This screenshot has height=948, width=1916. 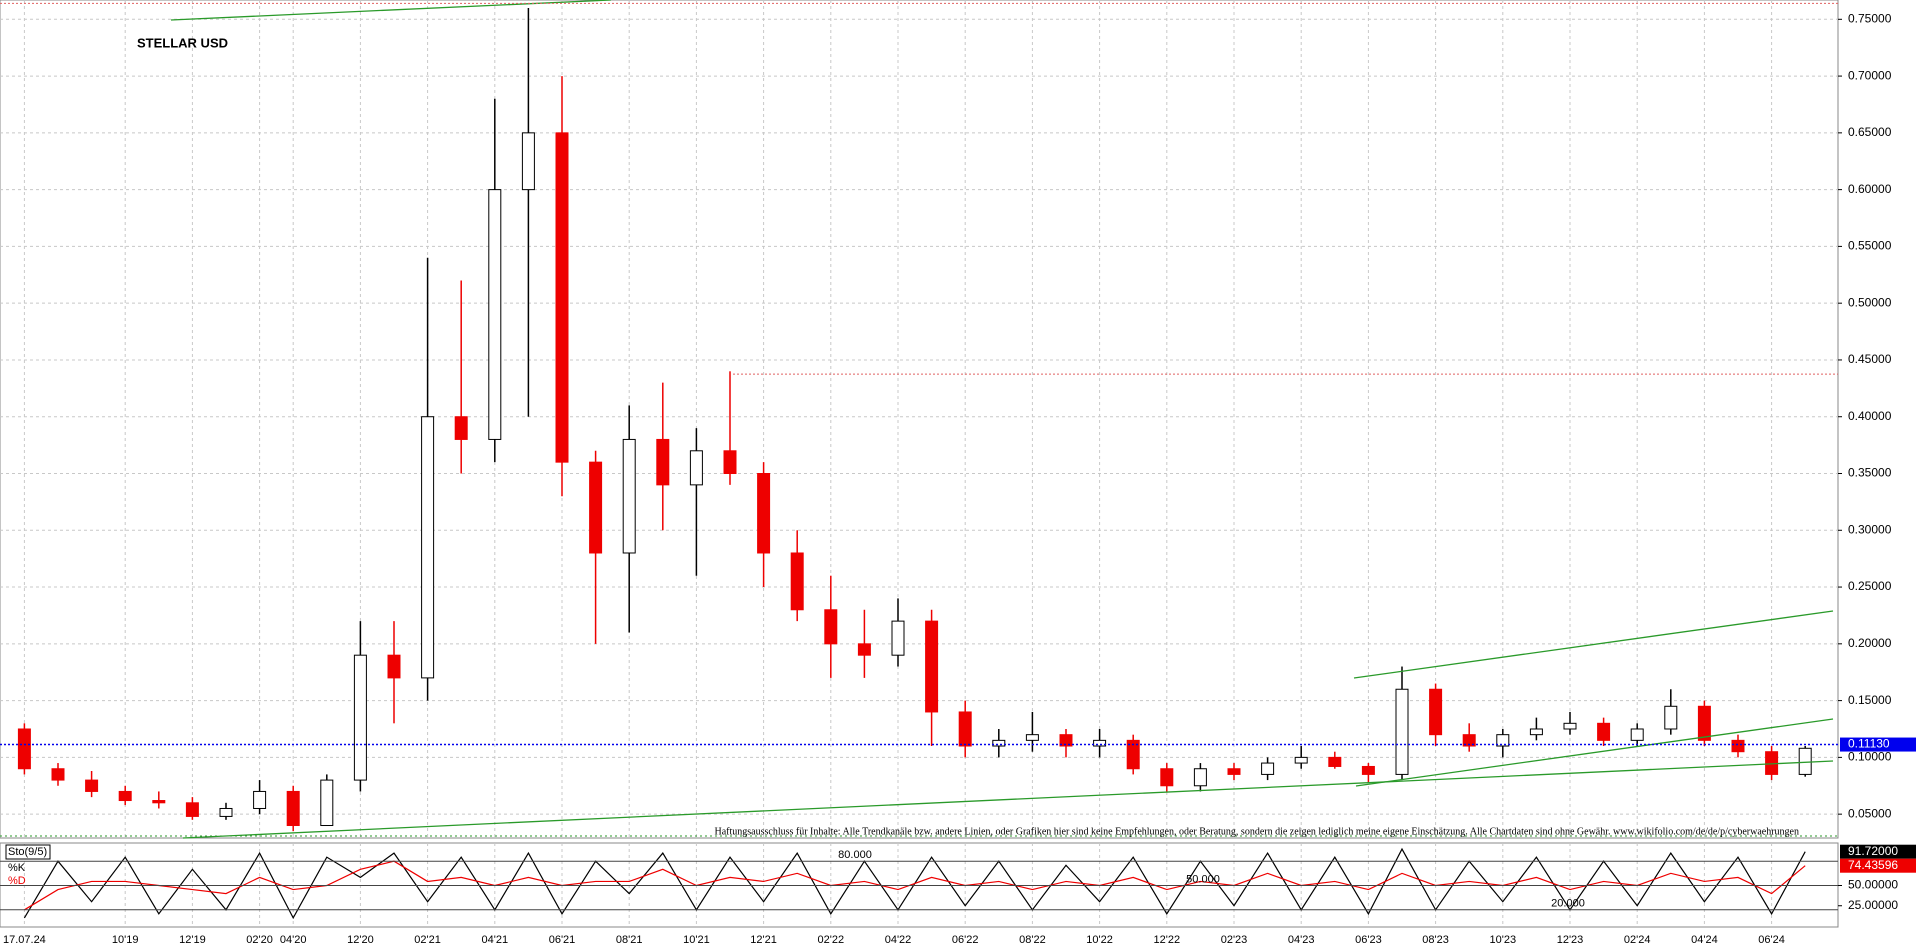 What do you see at coordinates (1870, 18) in the screenshot?
I see `y-tick-label: 0.75000` at bounding box center [1870, 18].